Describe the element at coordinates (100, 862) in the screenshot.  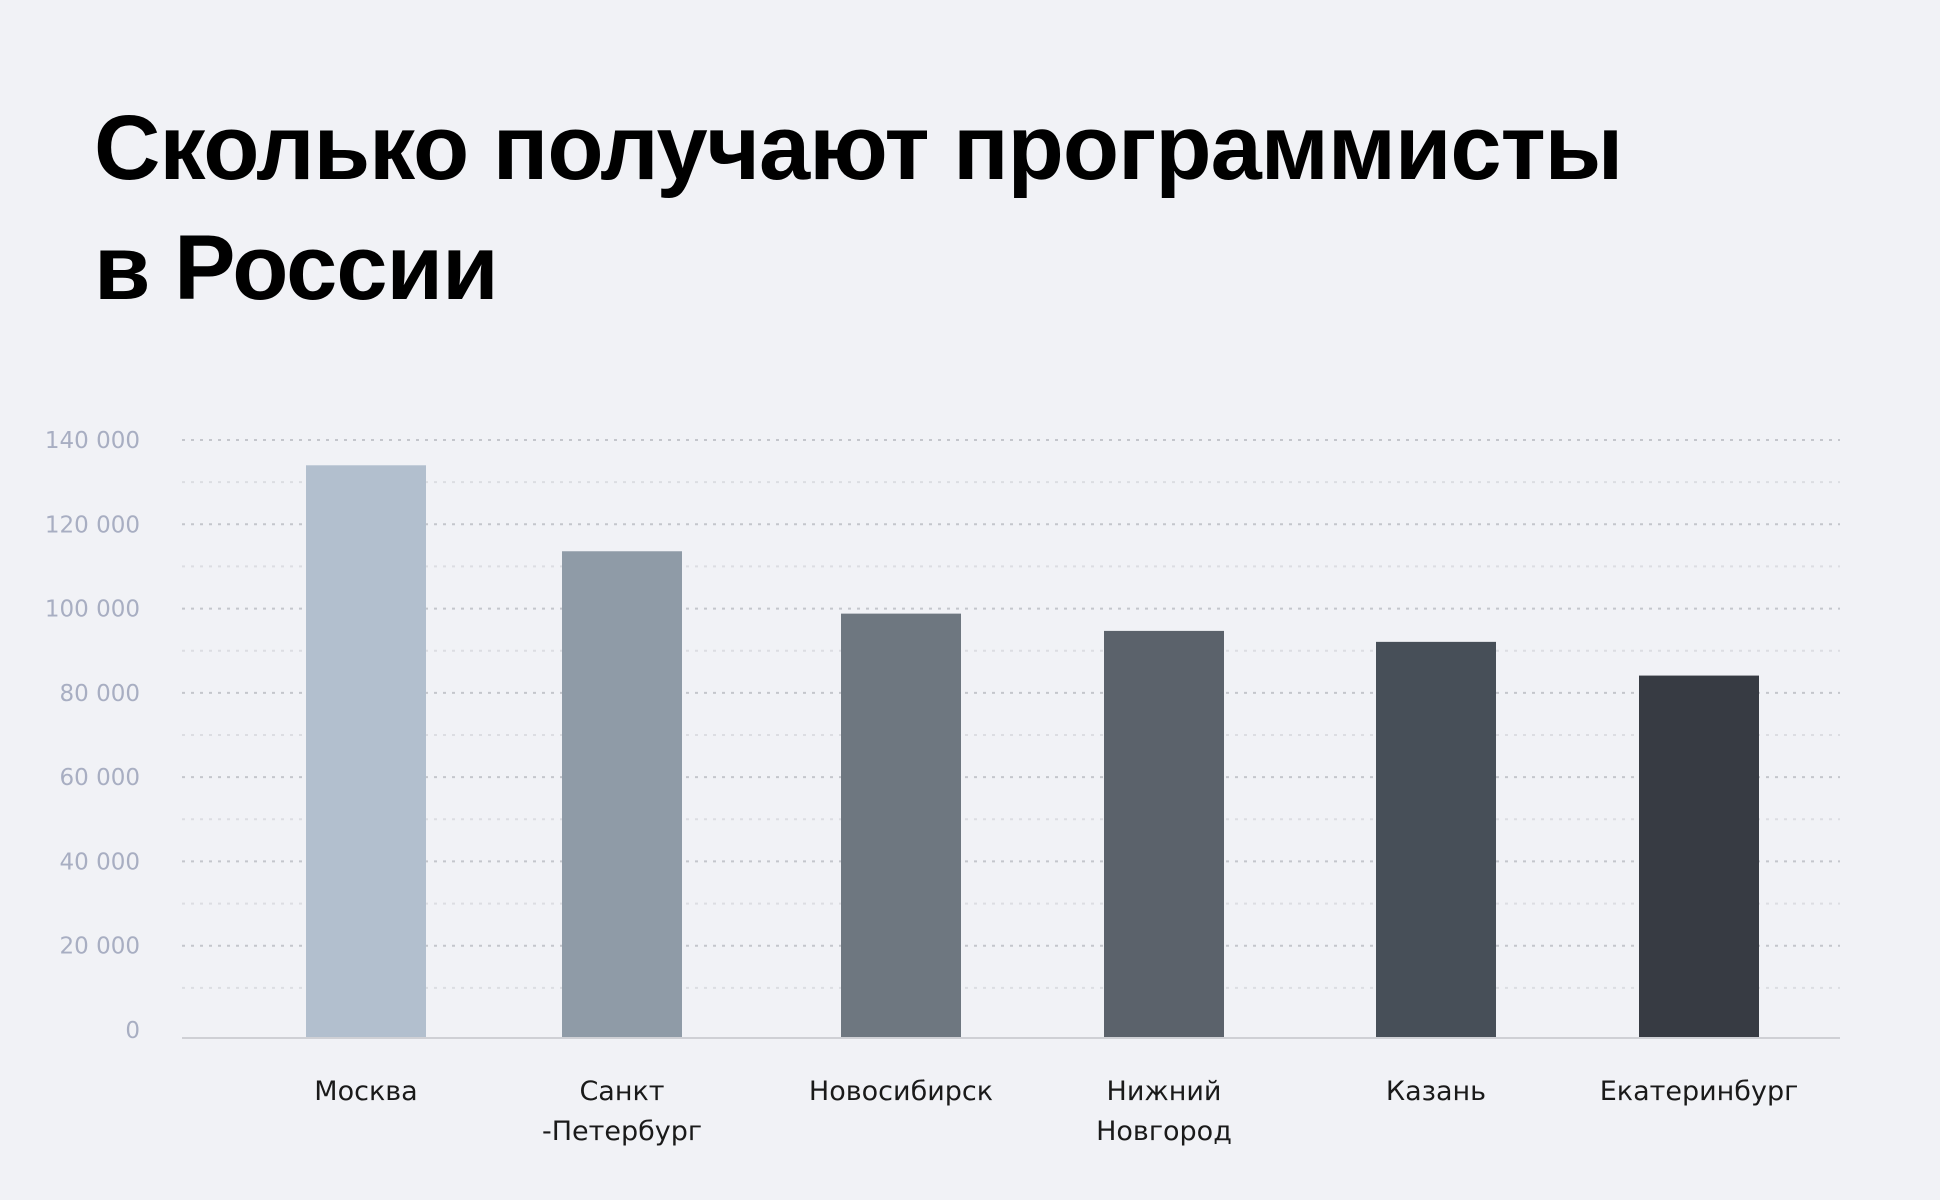
I see `y-tick-label: 40 000` at that location.